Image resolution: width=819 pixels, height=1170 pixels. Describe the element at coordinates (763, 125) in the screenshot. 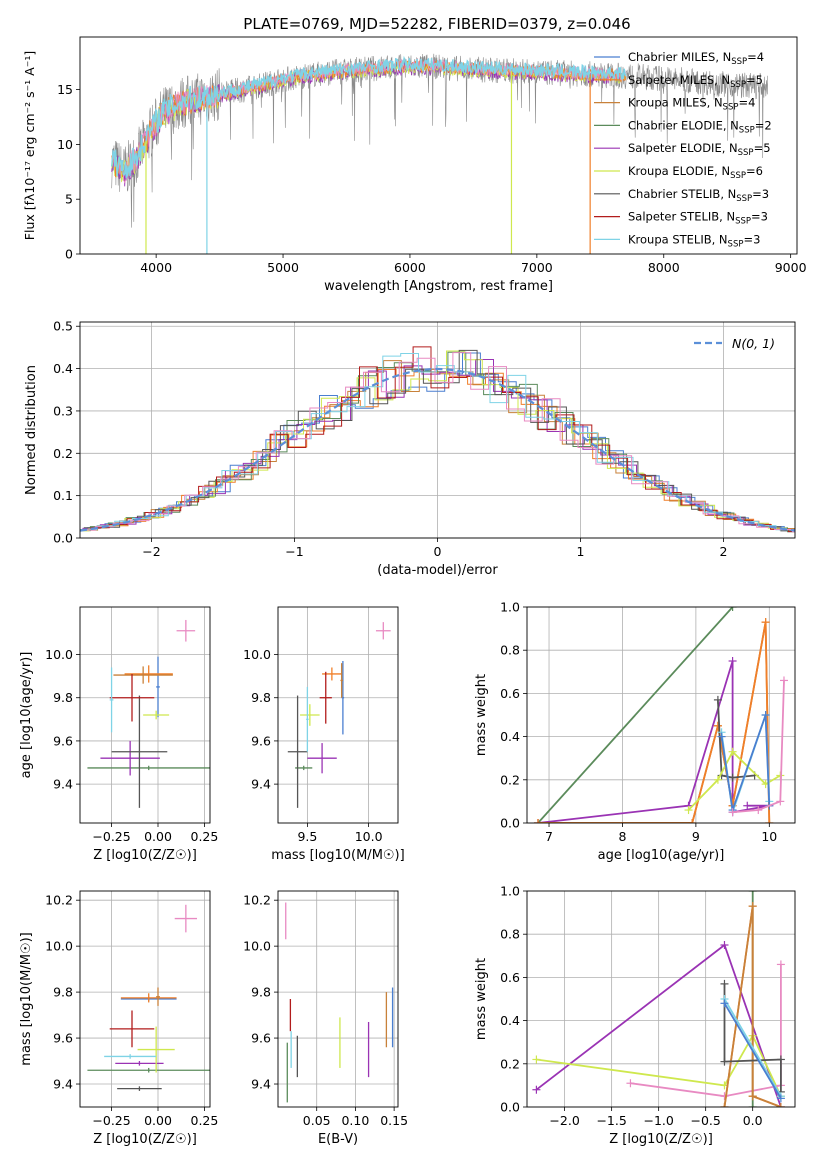

I see `legend-tail: =2` at that location.